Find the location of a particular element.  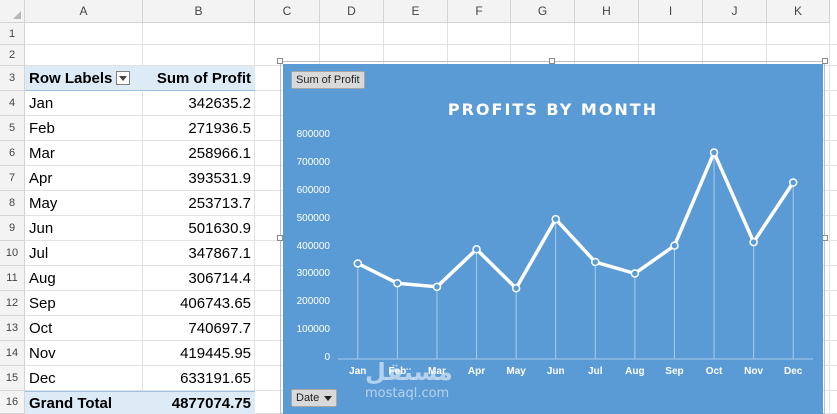

row-header-7: 7 is located at coordinates (12, 178).